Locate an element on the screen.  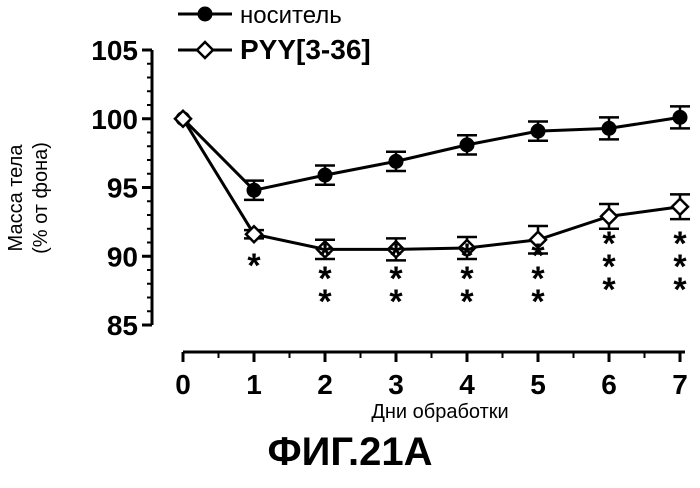
x-tick-label: 3 is located at coordinates (396, 384).